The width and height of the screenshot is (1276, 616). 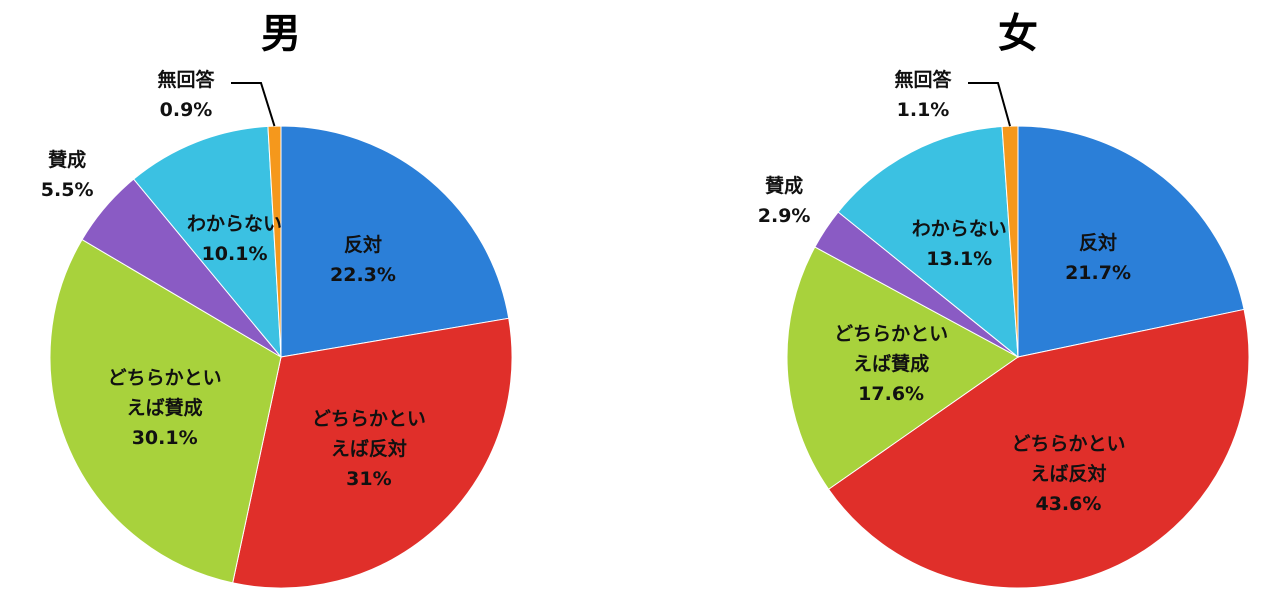 I want to click on data-label: どちらかといえば賛成 30.1%, so click(x=165, y=408).